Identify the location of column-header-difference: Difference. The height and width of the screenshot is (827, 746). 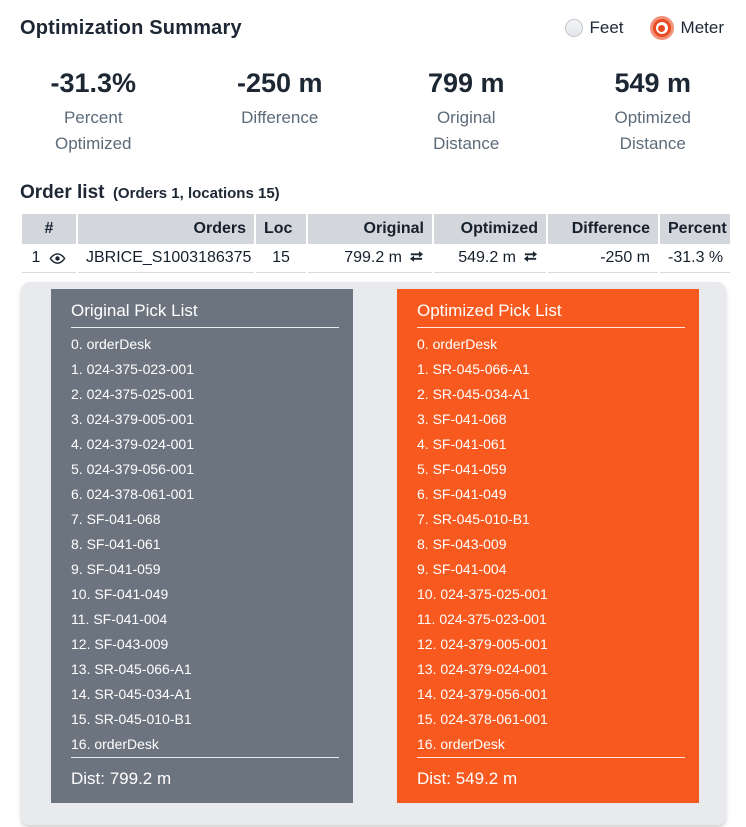
(603, 229).